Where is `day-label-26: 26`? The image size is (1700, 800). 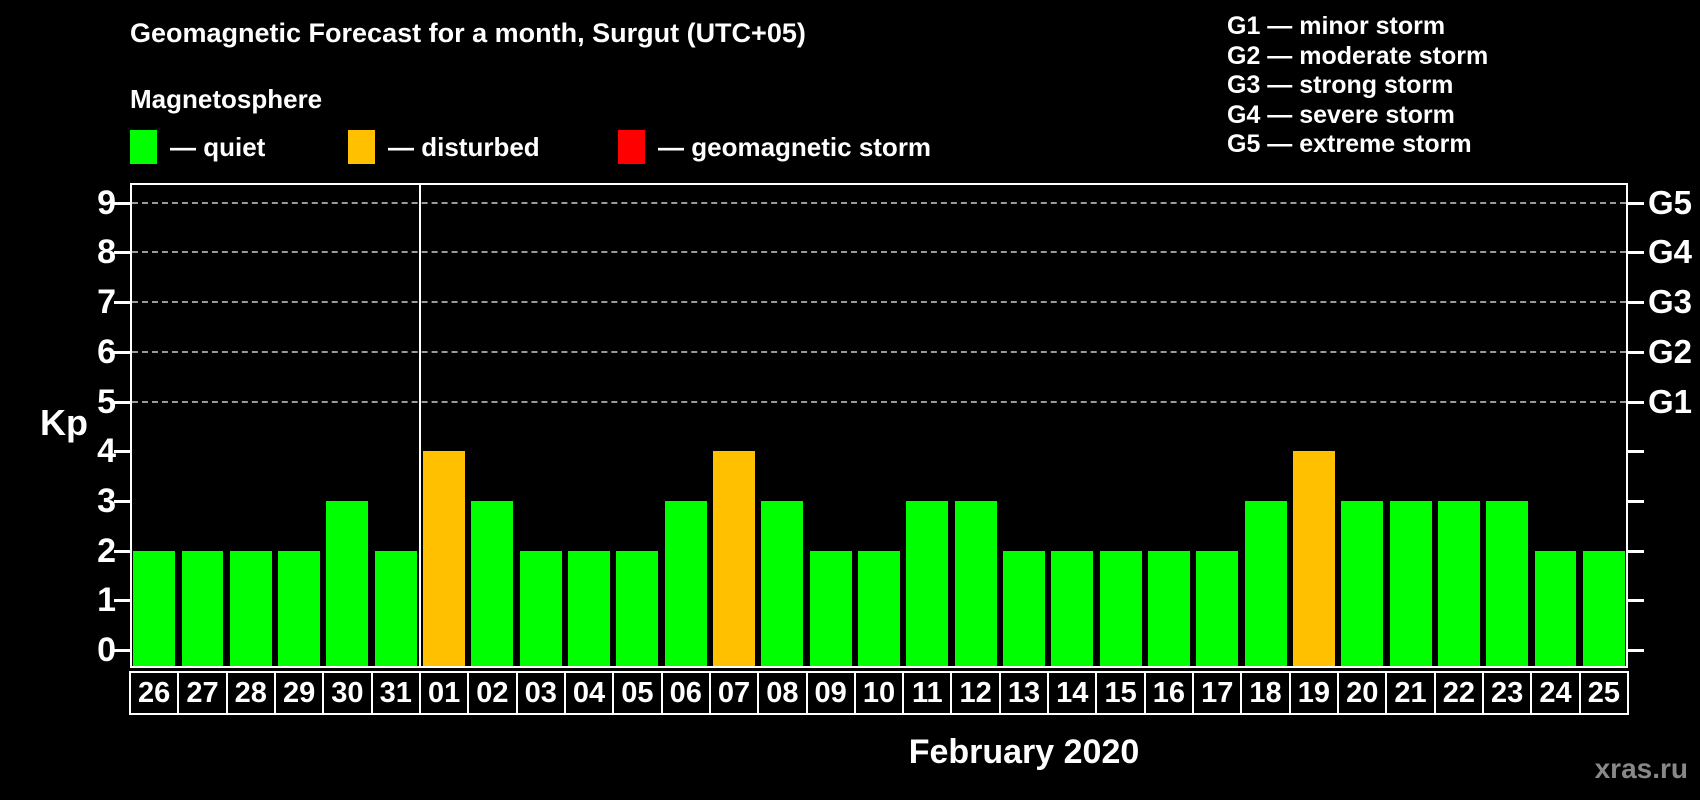 day-label-26: 26 is located at coordinates (154, 693).